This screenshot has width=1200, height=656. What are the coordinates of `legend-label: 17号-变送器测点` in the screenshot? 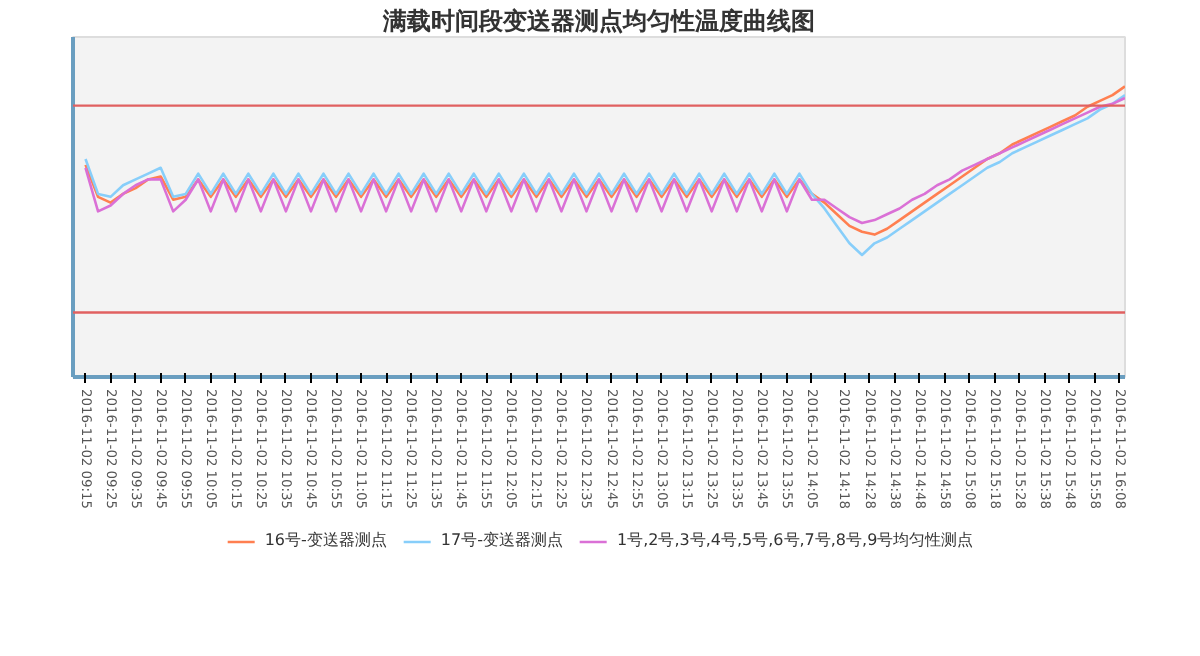 It's located at (501, 540).